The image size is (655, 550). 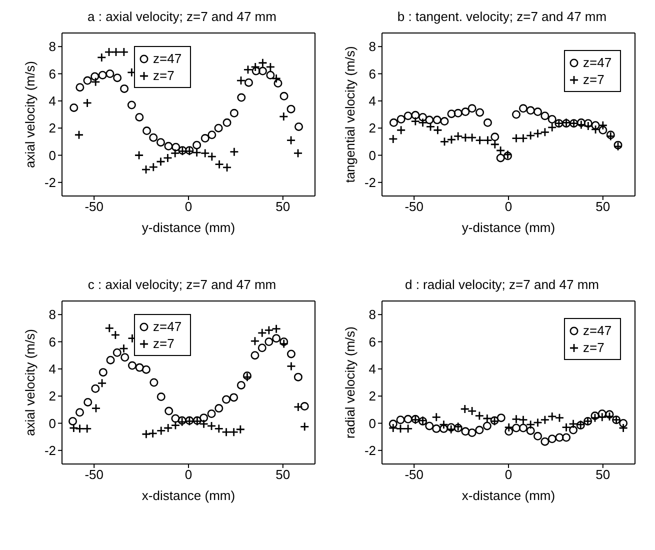 I want to click on x-axis-title: x-distance (mm), so click(x=509, y=495).